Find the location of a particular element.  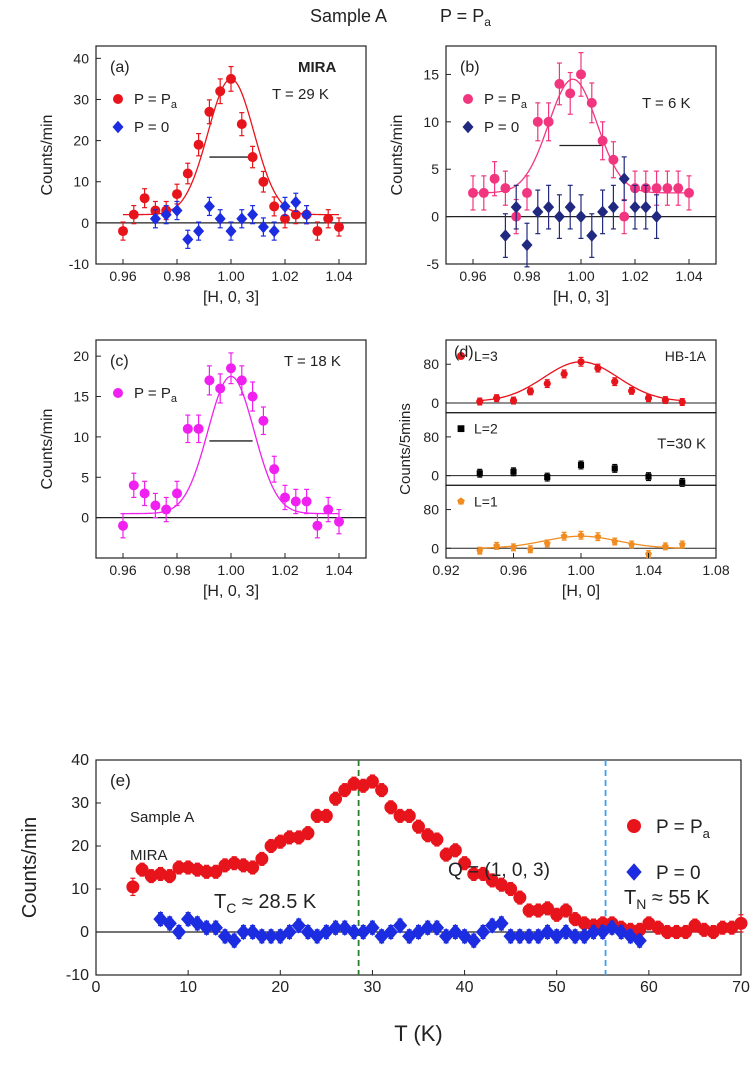

y-tick-label: 20 is located at coordinates (80, 846).